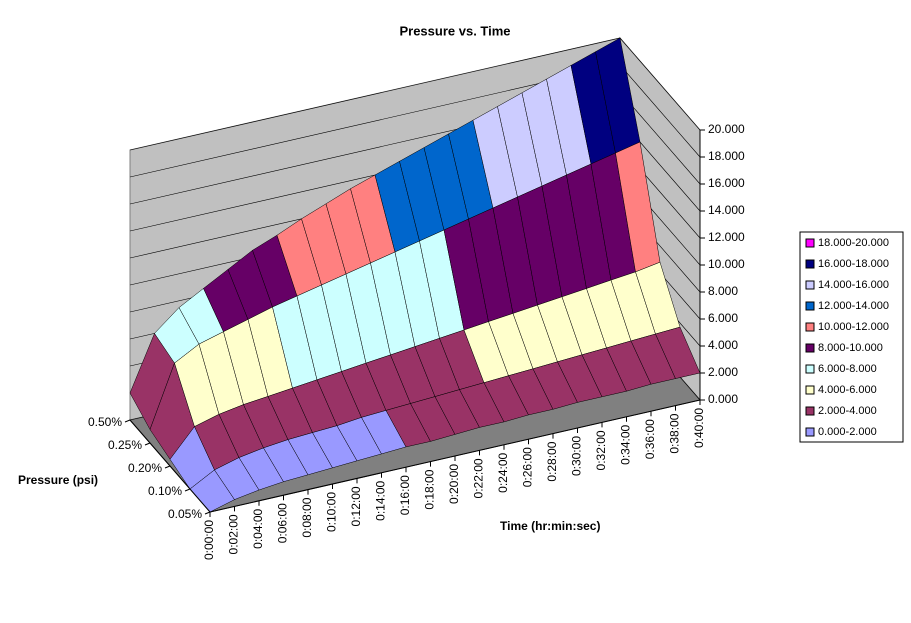 Image resolution: width=911 pixels, height=623 pixels. What do you see at coordinates (307, 517) in the screenshot?
I see `x-tick-label: 0:08:00` at bounding box center [307, 517].